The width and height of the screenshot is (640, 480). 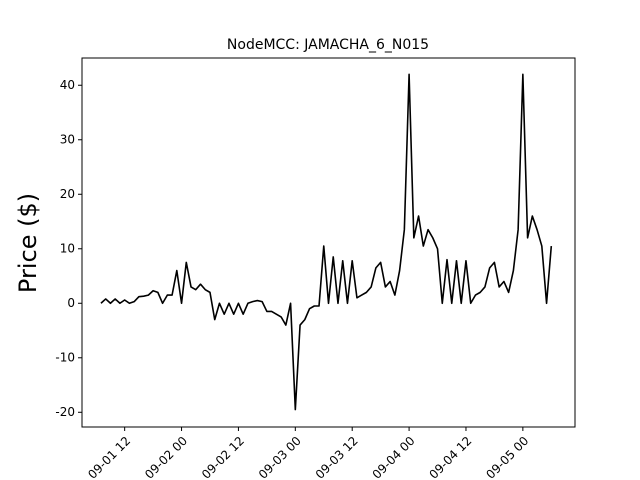 What do you see at coordinates (71, 303) in the screenshot?
I see `y-tick-label: 0` at bounding box center [71, 303].